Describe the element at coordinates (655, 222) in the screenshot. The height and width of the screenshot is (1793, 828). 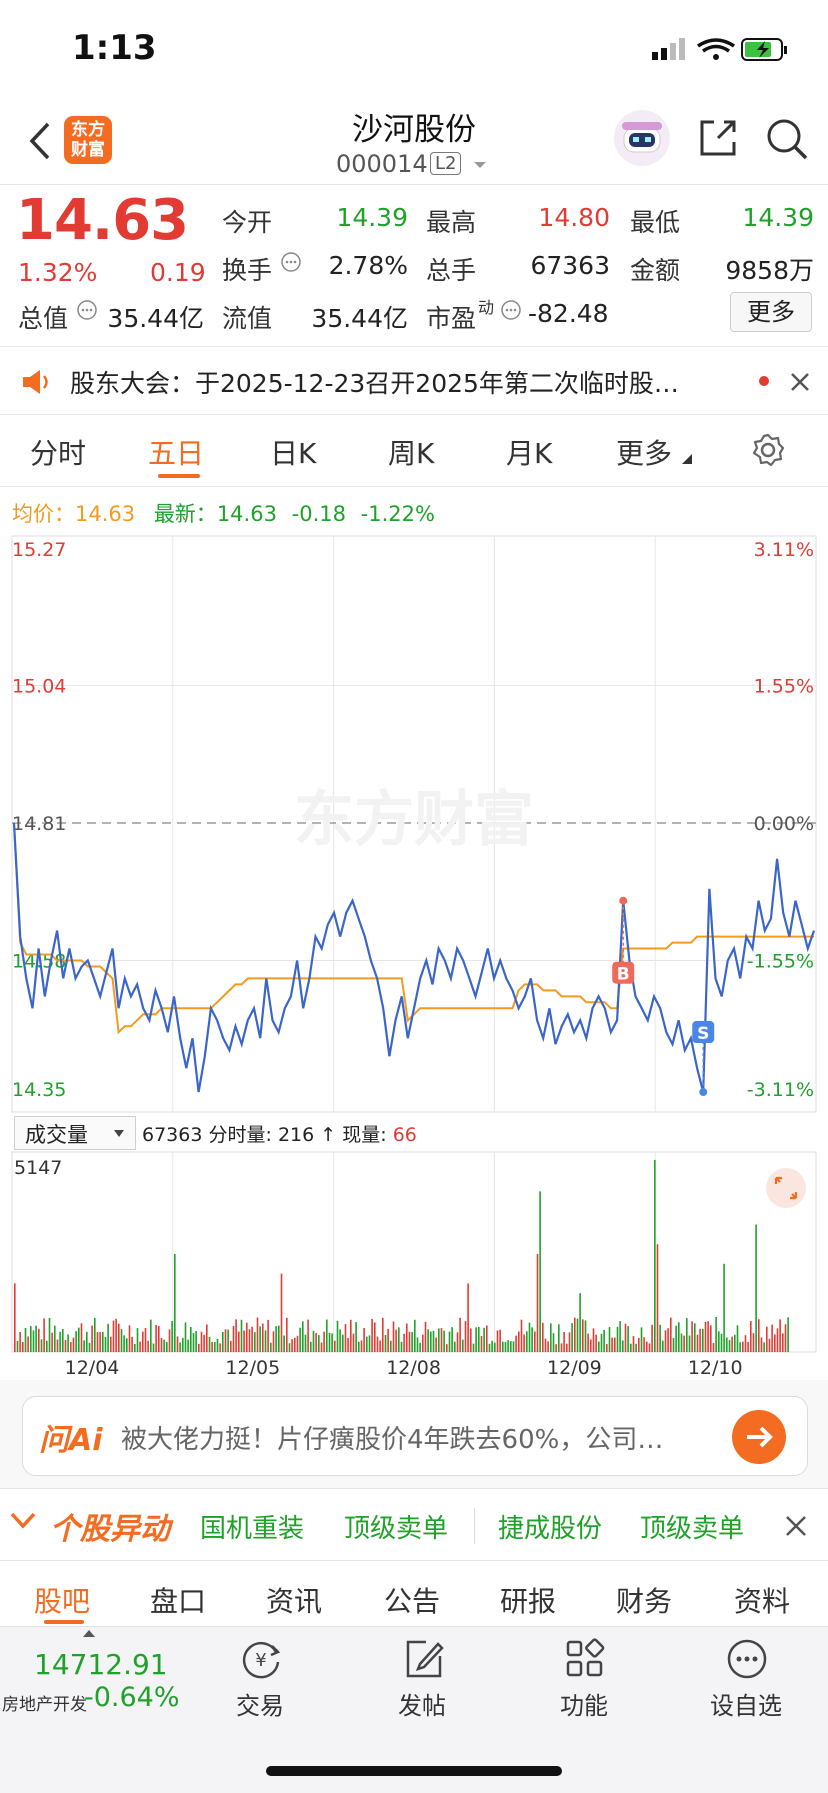
I see `low-label: 最低` at that location.